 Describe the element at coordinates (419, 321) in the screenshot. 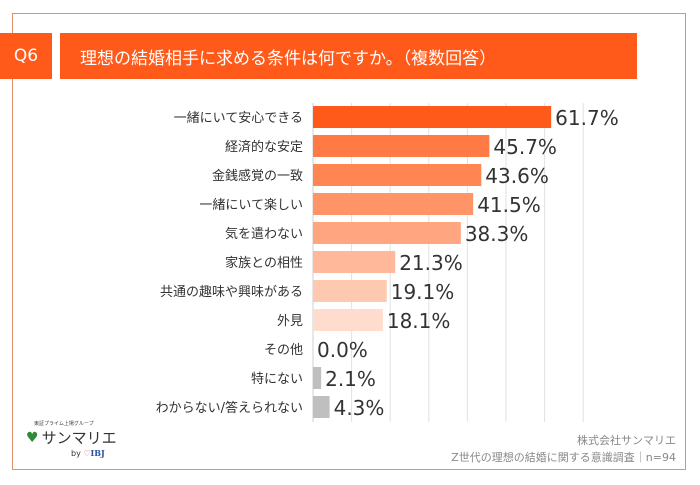

I see `value-label: 18.1%` at that location.